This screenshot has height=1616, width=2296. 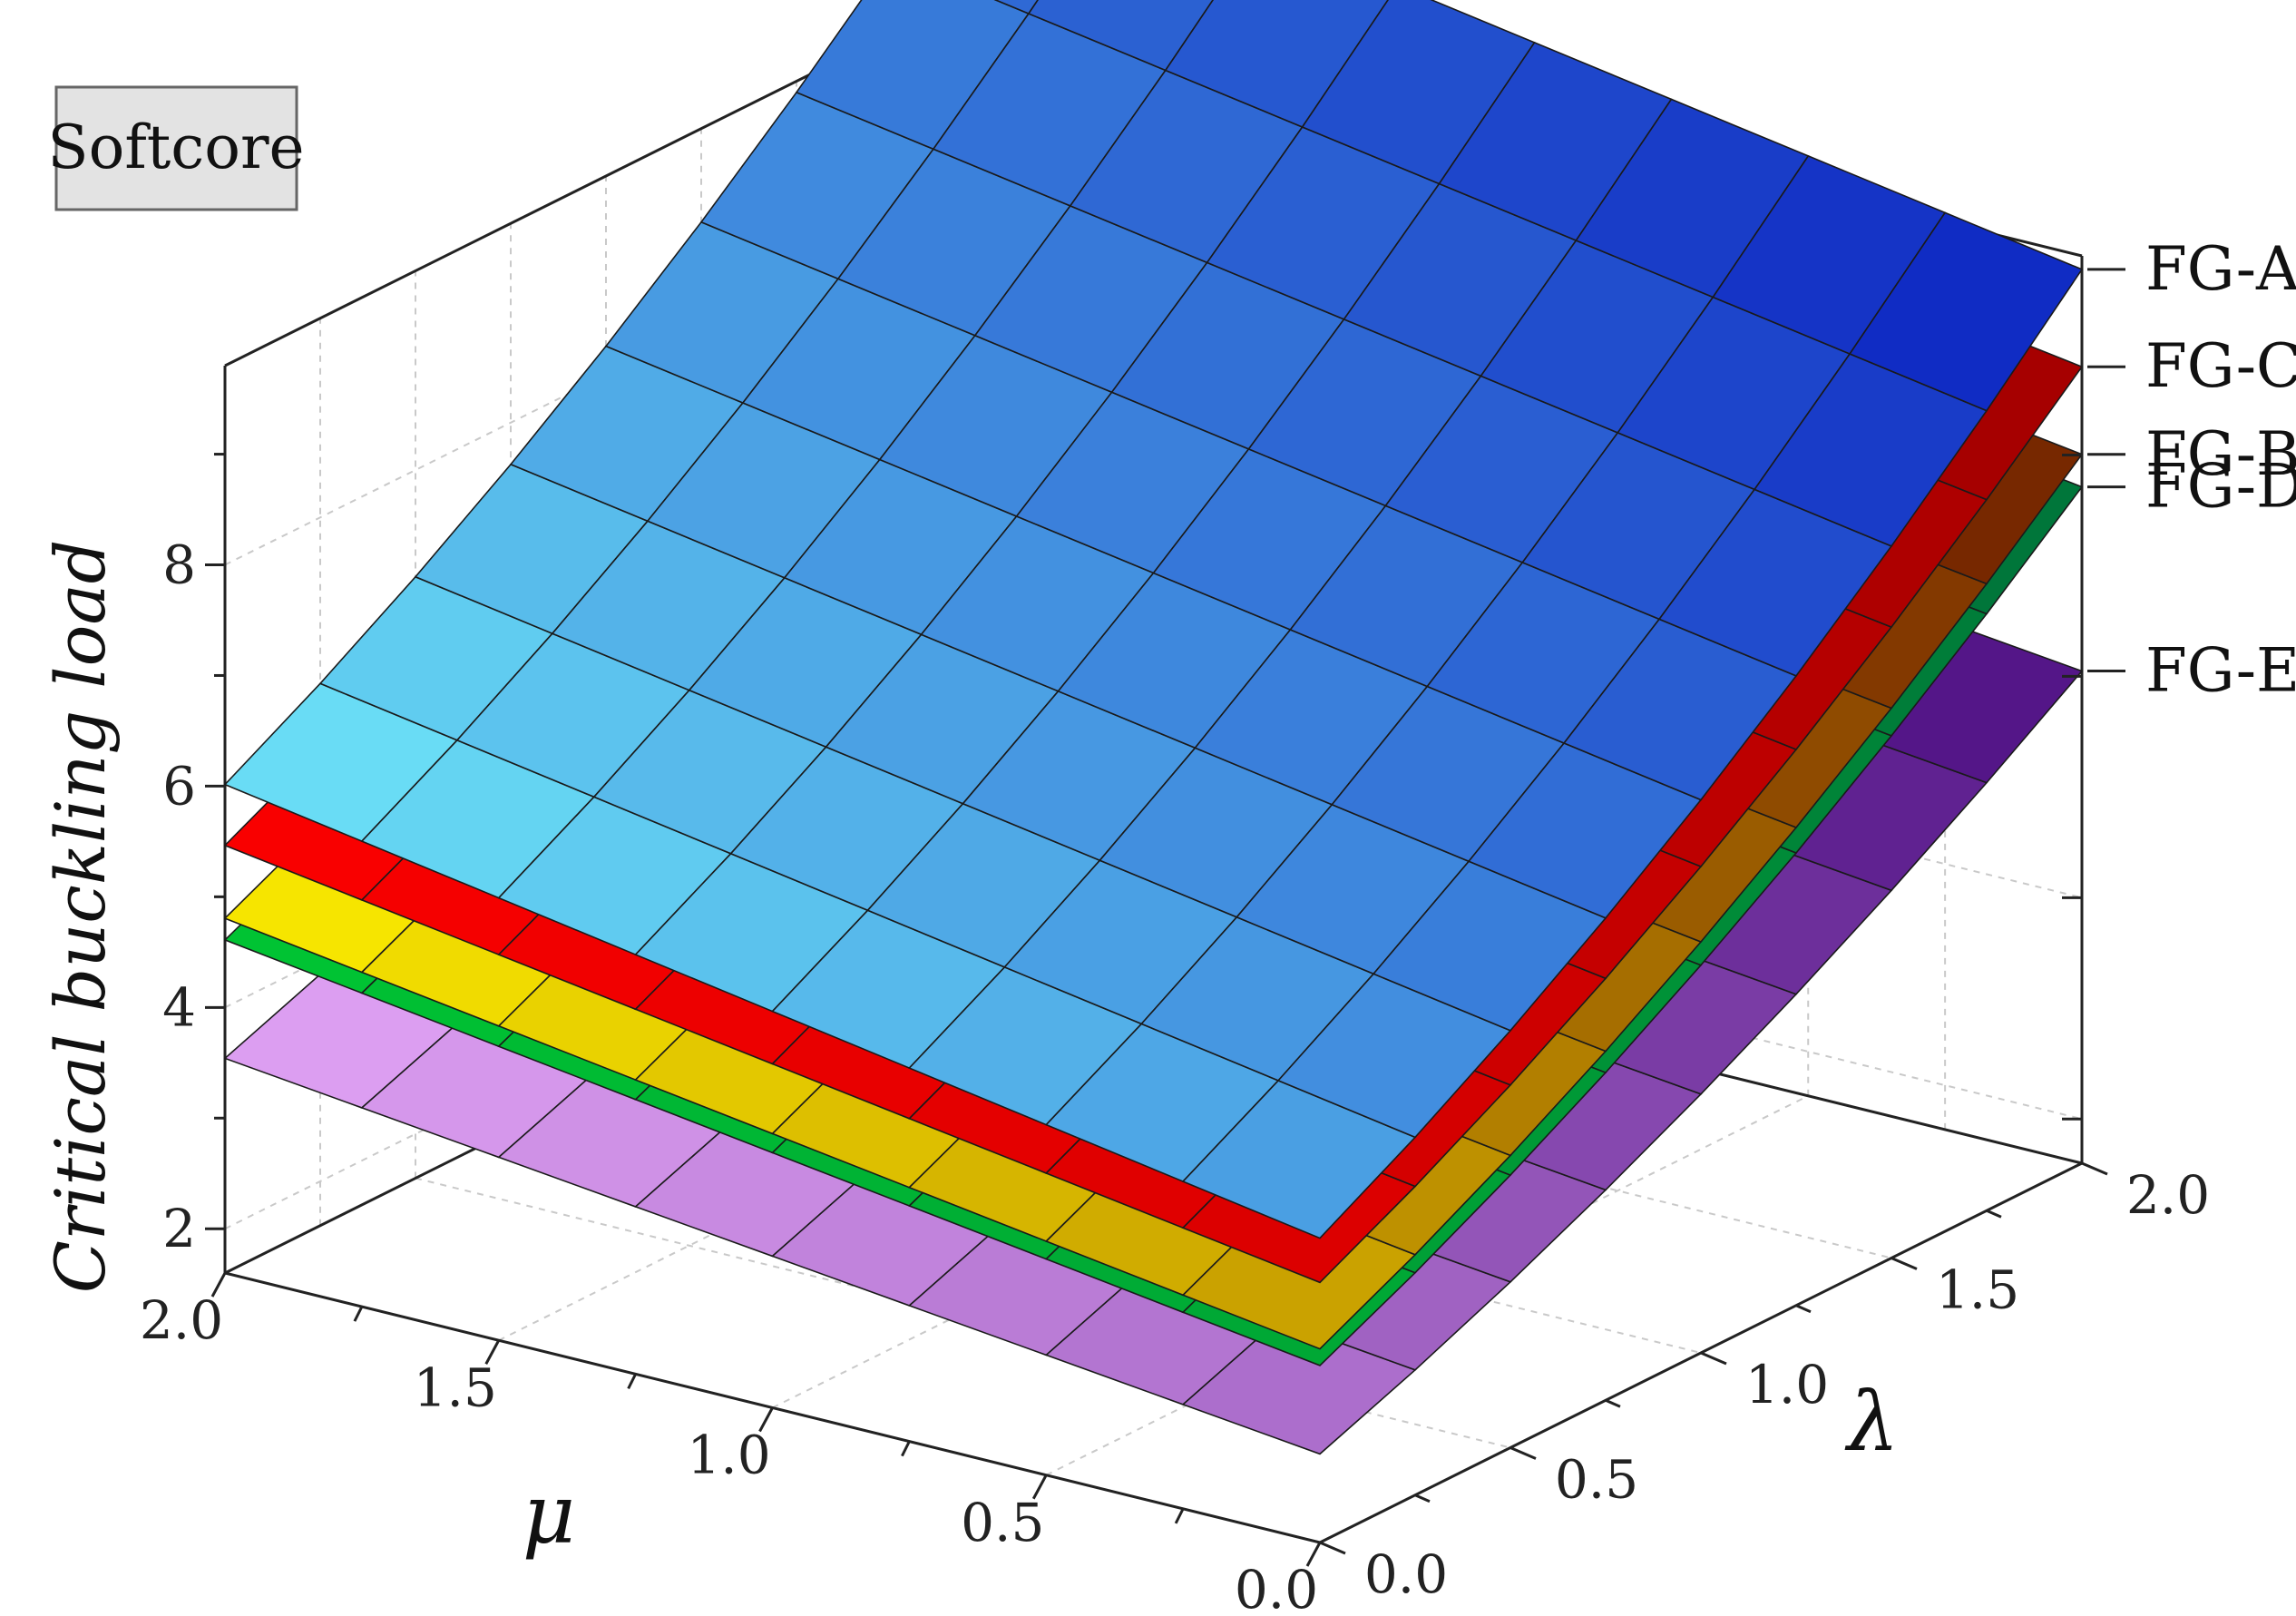 What do you see at coordinates (181, 1320) in the screenshot?
I see `mu-tick-label: 2.0` at bounding box center [181, 1320].